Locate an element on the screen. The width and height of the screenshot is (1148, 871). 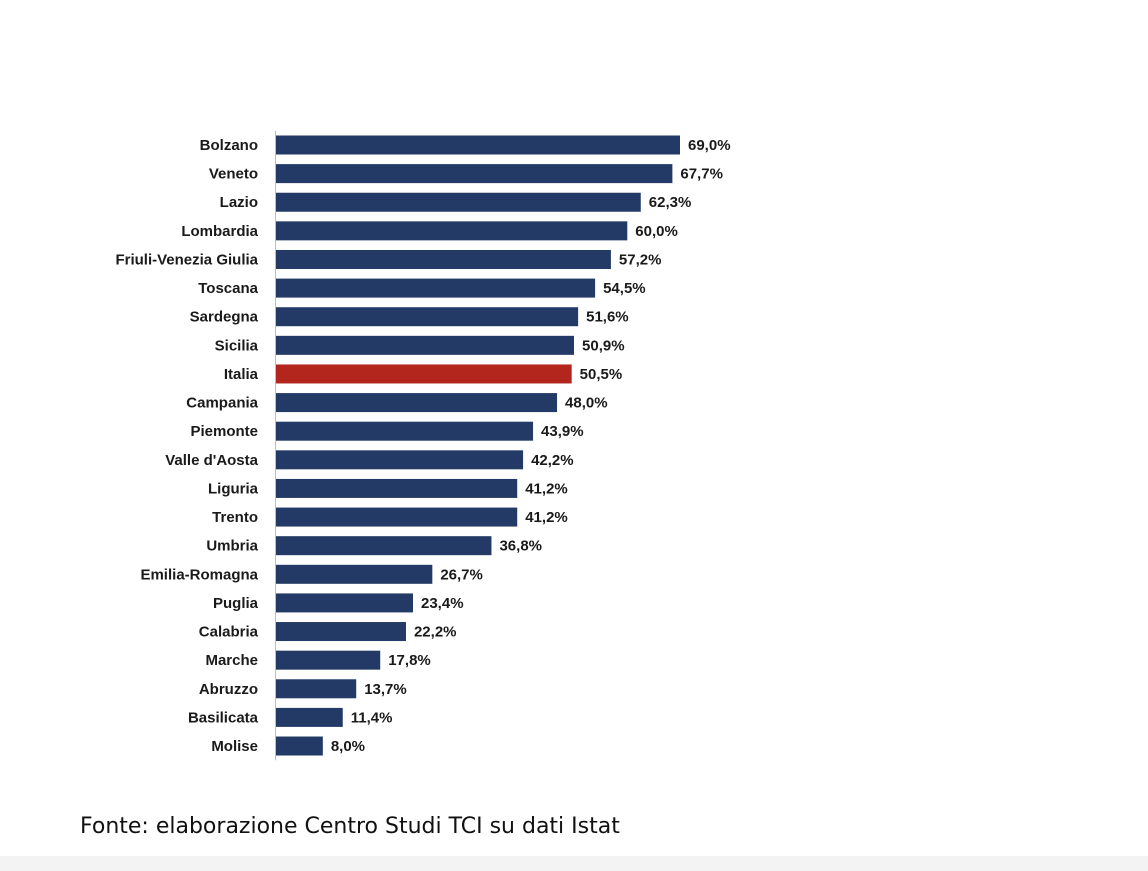
value-label-lazio: 62,3% is located at coordinates (670, 202).